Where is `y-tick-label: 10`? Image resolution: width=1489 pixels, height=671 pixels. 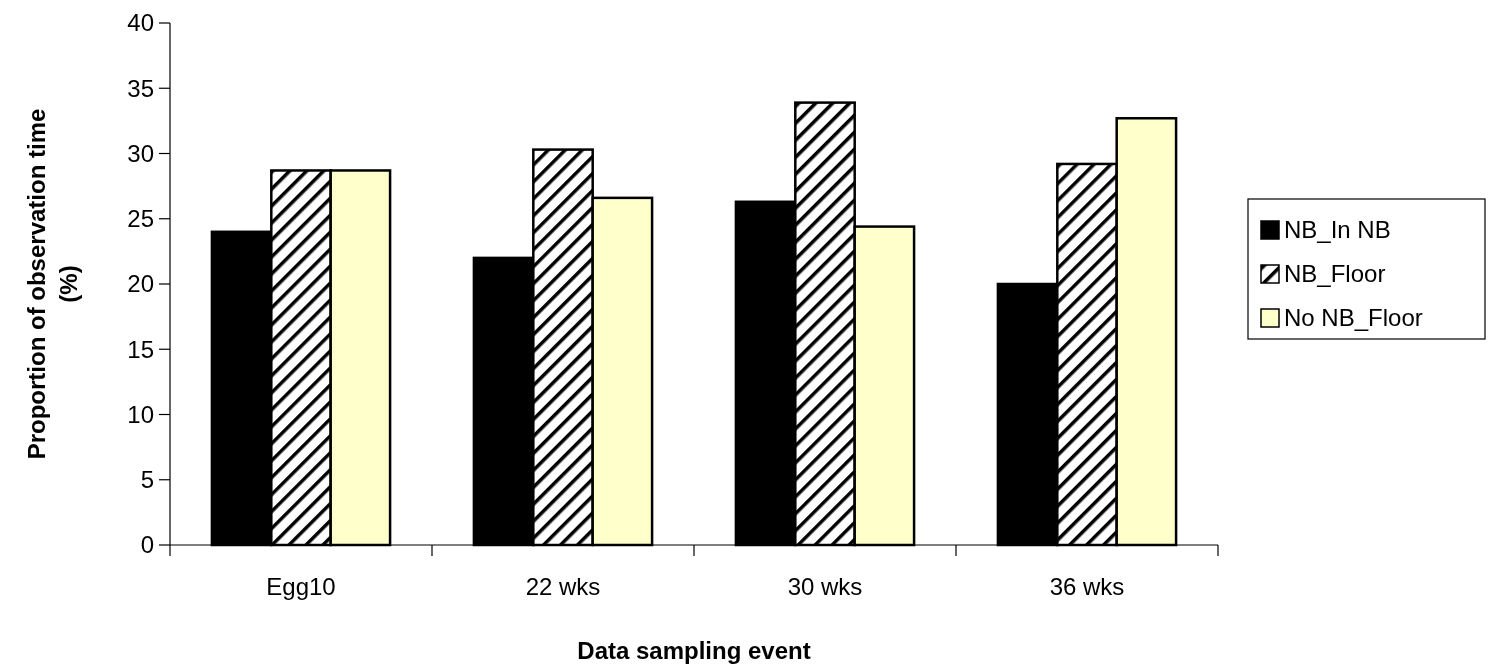
y-tick-label: 10 is located at coordinates (140, 414).